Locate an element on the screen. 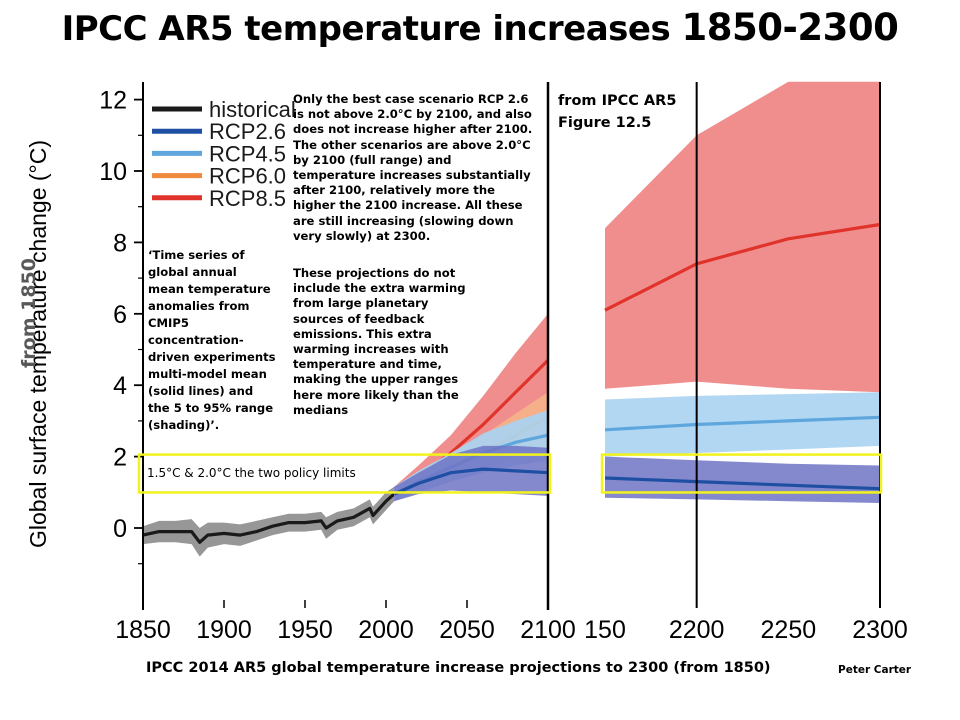  band-rcp26-p1 is located at coordinates (471, 473).